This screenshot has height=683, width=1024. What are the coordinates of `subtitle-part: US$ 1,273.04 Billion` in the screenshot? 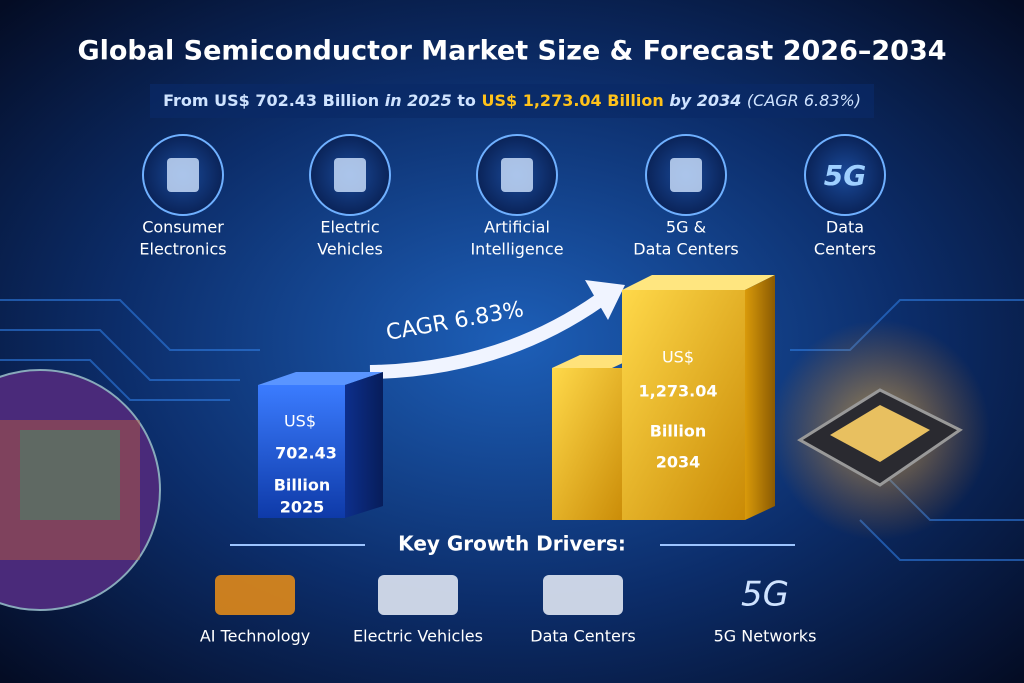 It's located at (573, 100).